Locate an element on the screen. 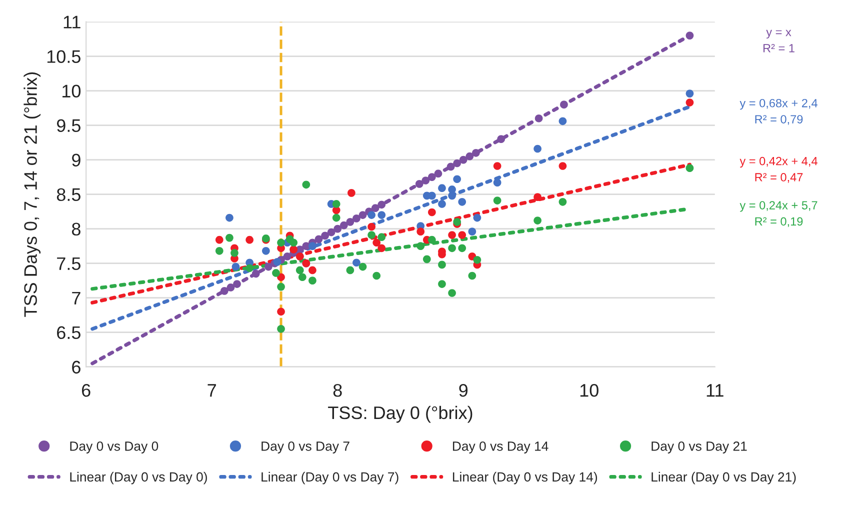 The image size is (844, 506). y-tick-label: 10.5 is located at coordinates (63, 56).